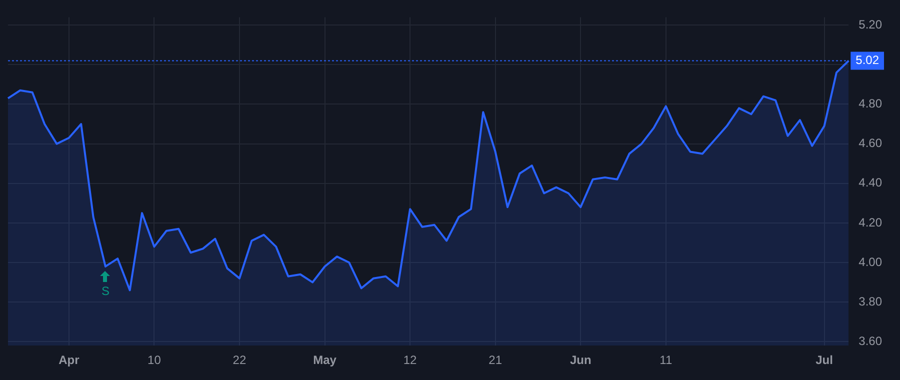 This screenshot has width=900, height=380. I want to click on y-tick-label: 4.80, so click(870, 103).